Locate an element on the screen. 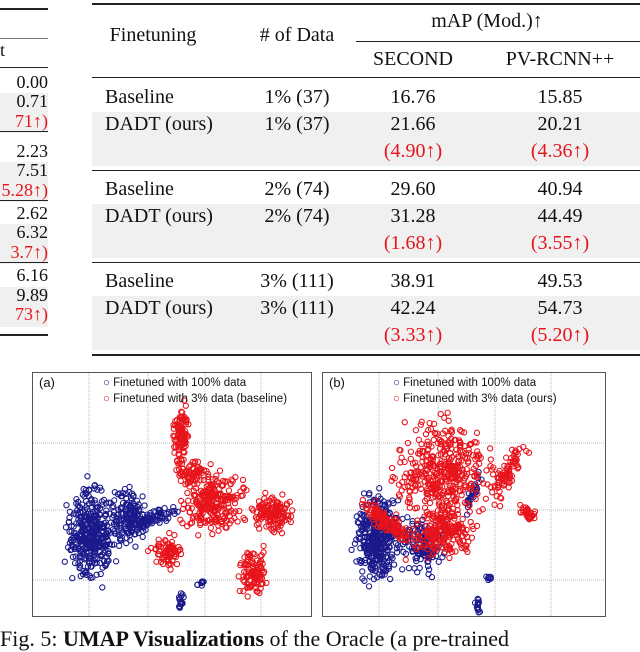  left-cell: 9.89 is located at coordinates (32, 295).